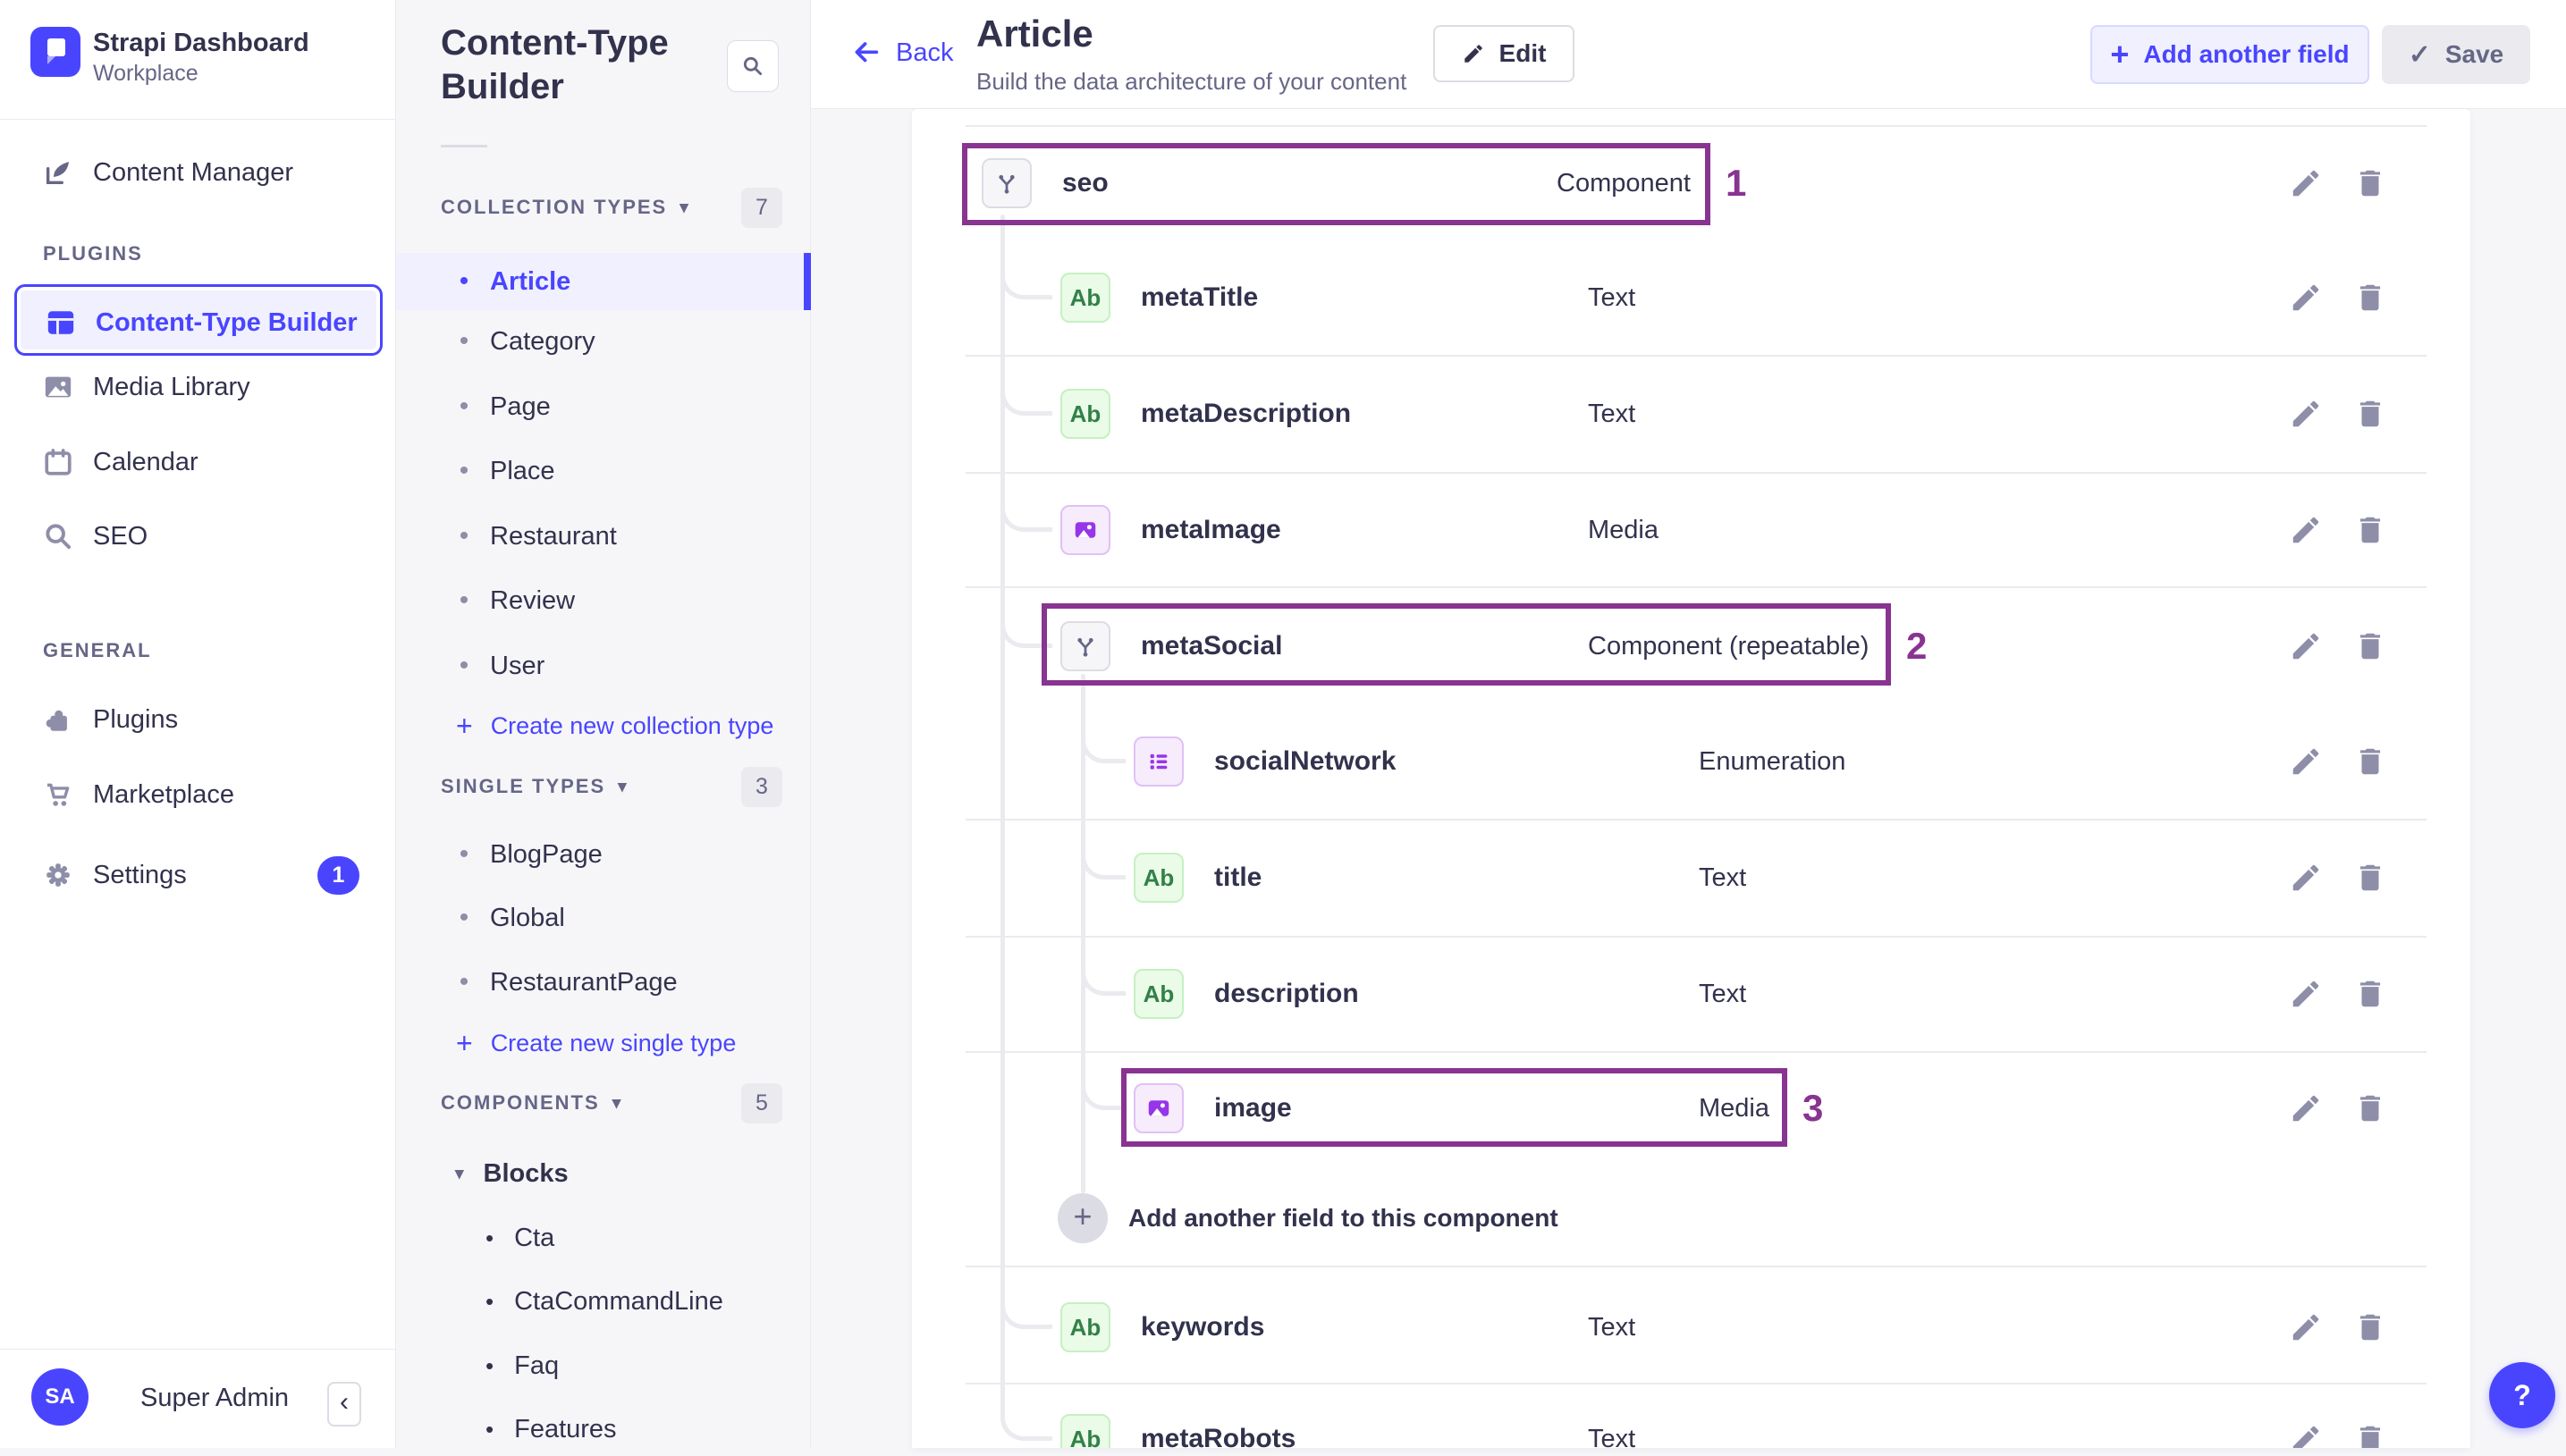 The image size is (2566, 1456). What do you see at coordinates (139, 795) in the screenshot?
I see `sidebar-item-marketplace: Marketplace` at bounding box center [139, 795].